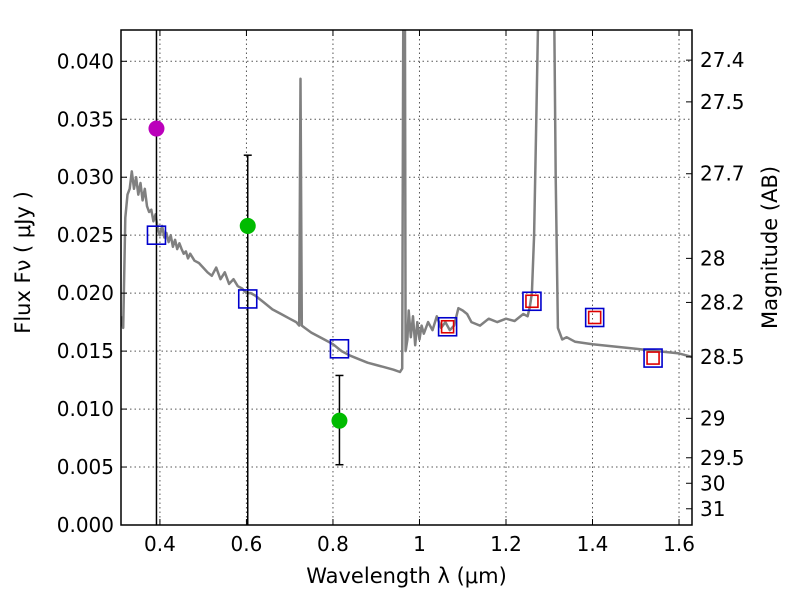 The width and height of the screenshot is (800, 600). Describe the element at coordinates (160, 544) in the screenshot. I see `x-tick-label: 0.4` at that location.